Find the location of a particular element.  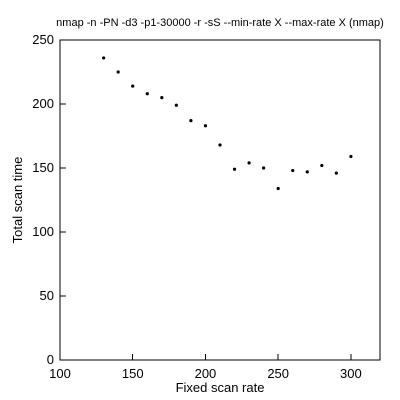

x-tick-label: 200 is located at coordinates (206, 373).